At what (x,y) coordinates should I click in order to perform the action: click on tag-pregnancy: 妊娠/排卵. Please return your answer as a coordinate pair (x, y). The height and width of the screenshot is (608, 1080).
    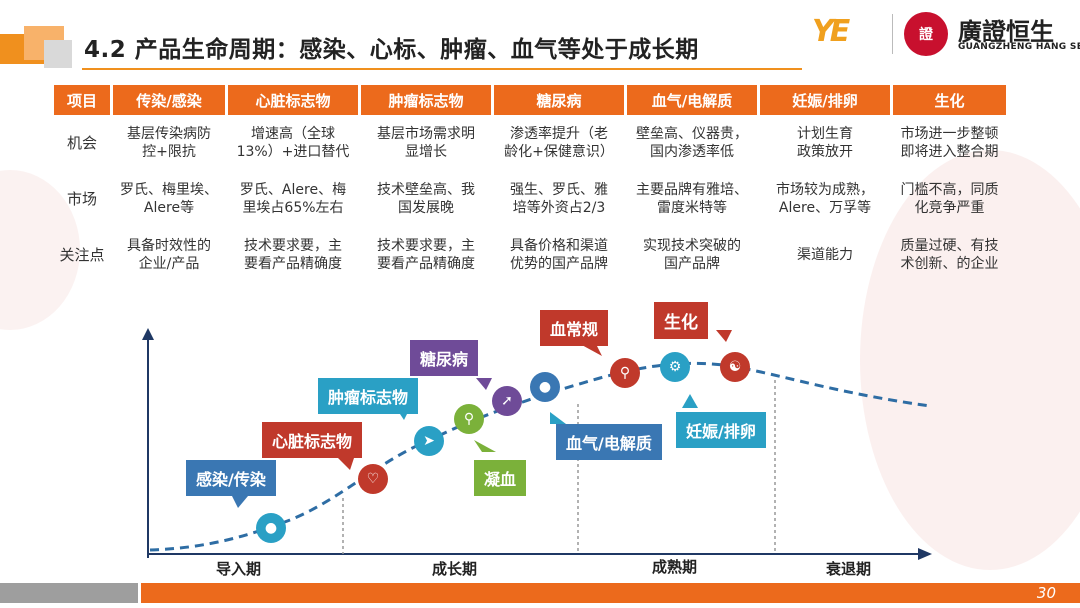
    Looking at the image, I should click on (721, 430).